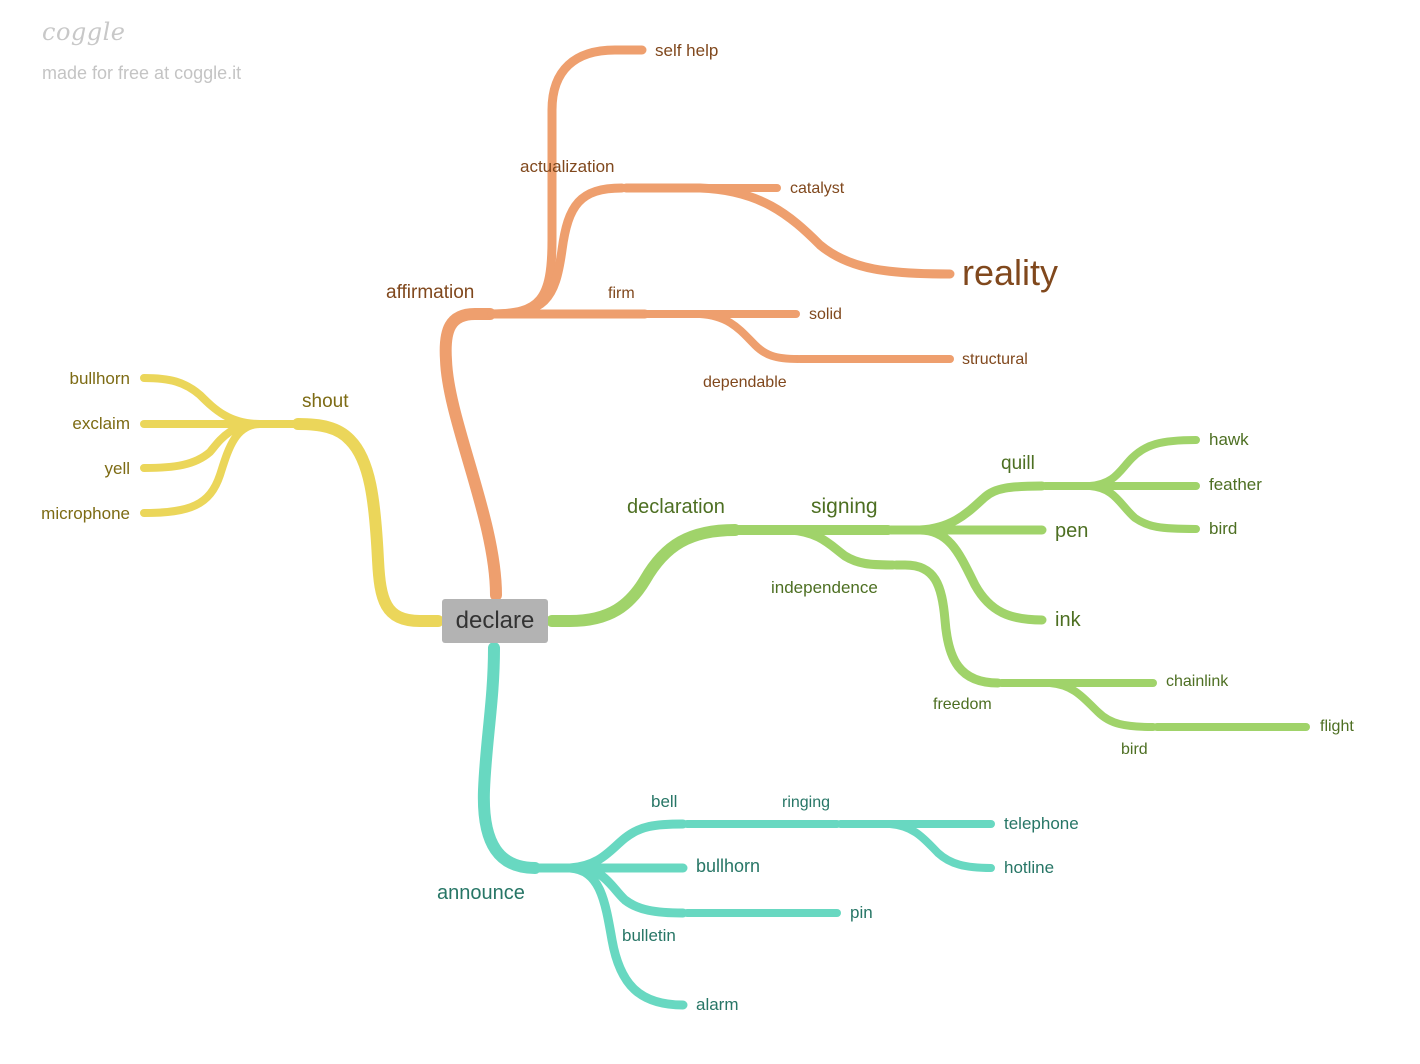 The image size is (1420, 1064). Describe the element at coordinates (1121, 463) in the screenshot. I see `connector-quill-hawk` at that location.